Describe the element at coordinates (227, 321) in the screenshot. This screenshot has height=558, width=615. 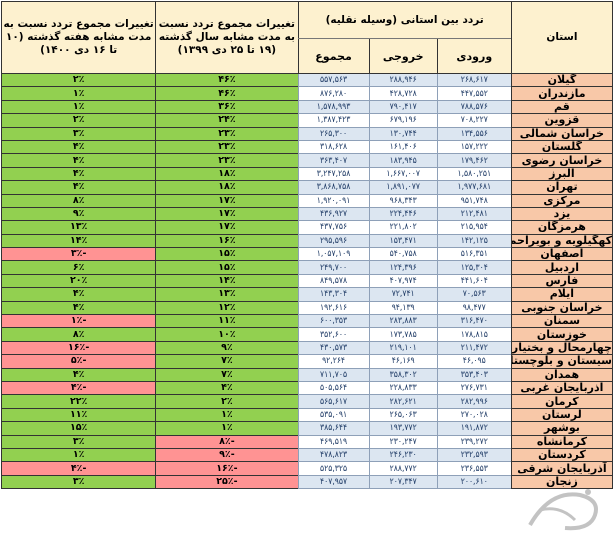
I see `year-change-cell: ۱۱٪` at that location.